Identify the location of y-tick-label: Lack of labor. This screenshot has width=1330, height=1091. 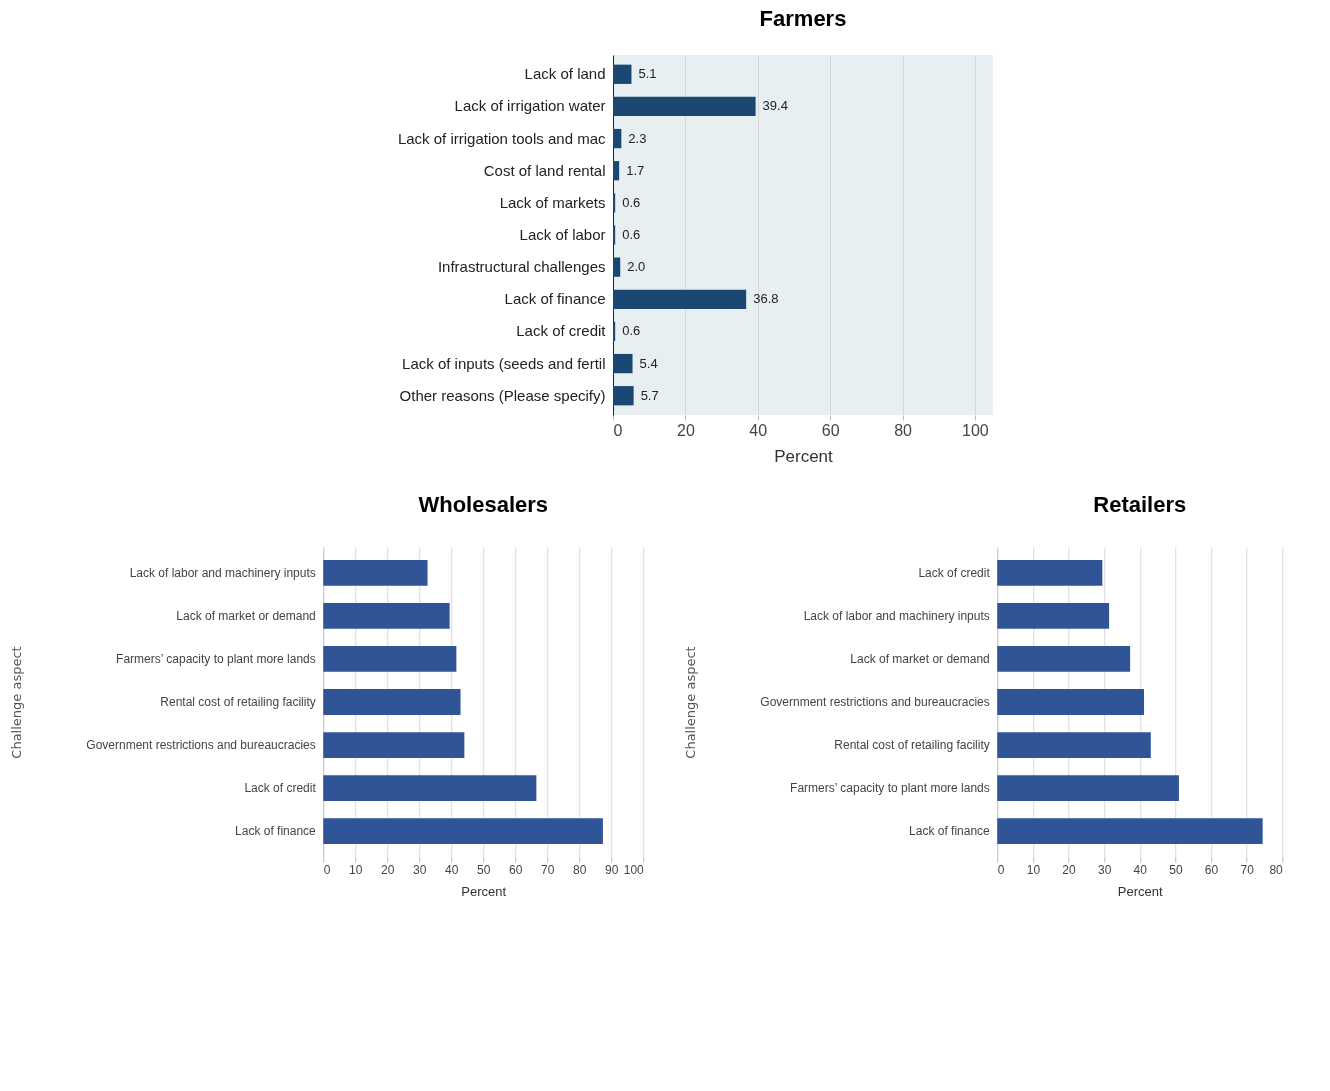
(562, 234).